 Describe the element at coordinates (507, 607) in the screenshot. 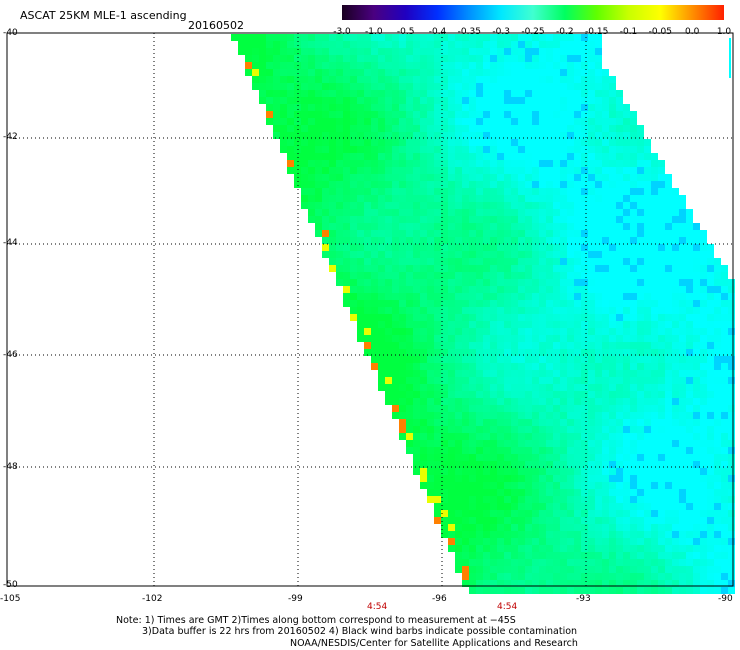

I see `time-label-2: 4:54` at that location.